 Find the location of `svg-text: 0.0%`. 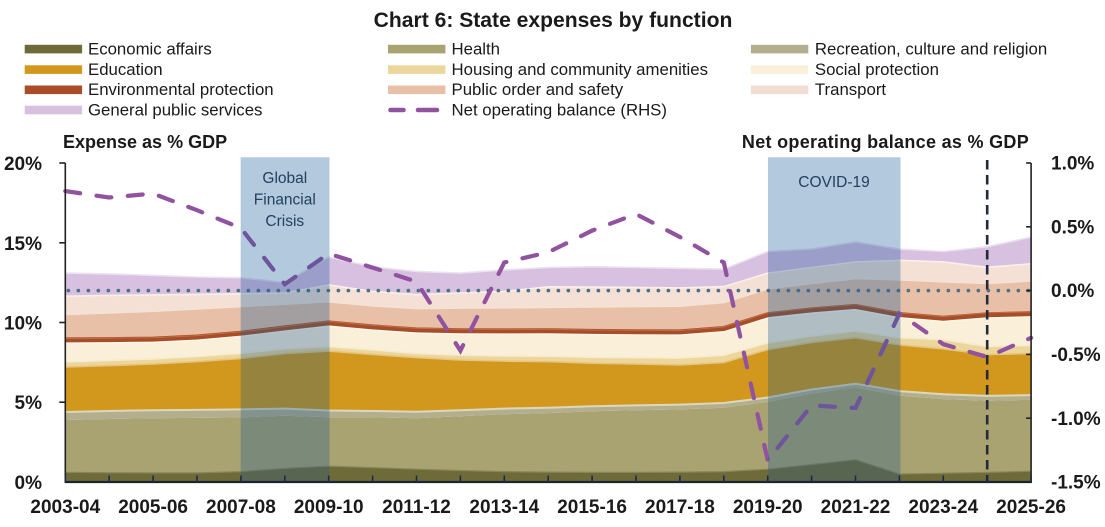

svg-text: 0.0% is located at coordinates (1072, 291).